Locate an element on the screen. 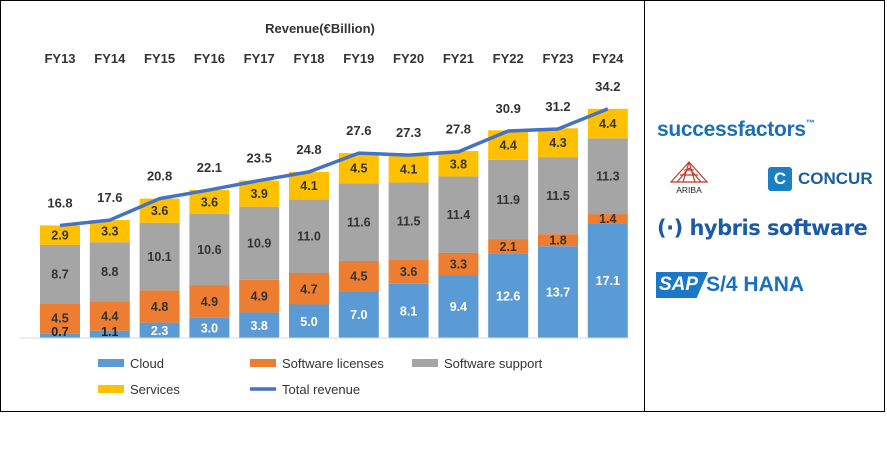  segment-label: 1.1 is located at coordinates (109, 332).